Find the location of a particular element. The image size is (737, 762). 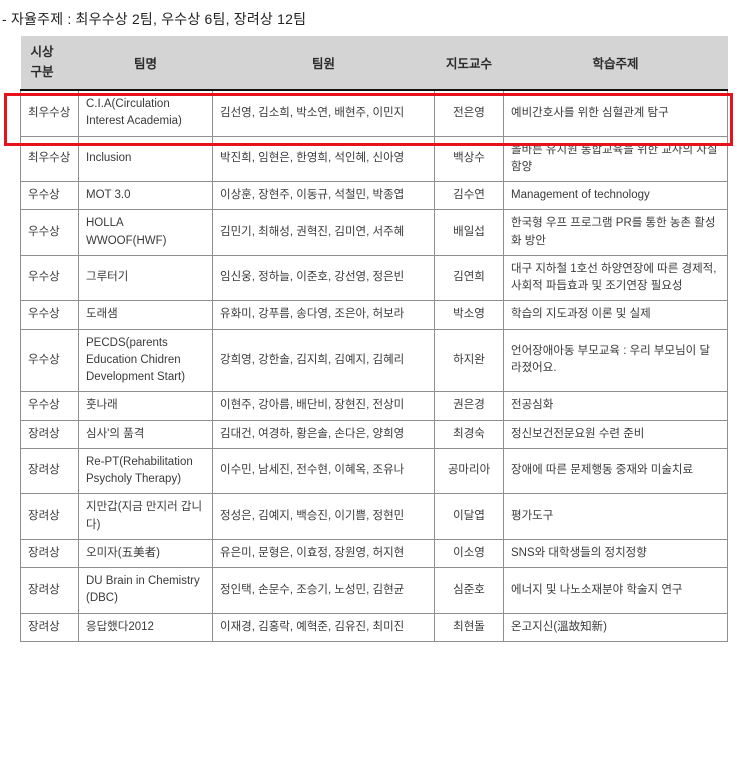

advising-professor-cell: 공마리아 is located at coordinates (469, 471).